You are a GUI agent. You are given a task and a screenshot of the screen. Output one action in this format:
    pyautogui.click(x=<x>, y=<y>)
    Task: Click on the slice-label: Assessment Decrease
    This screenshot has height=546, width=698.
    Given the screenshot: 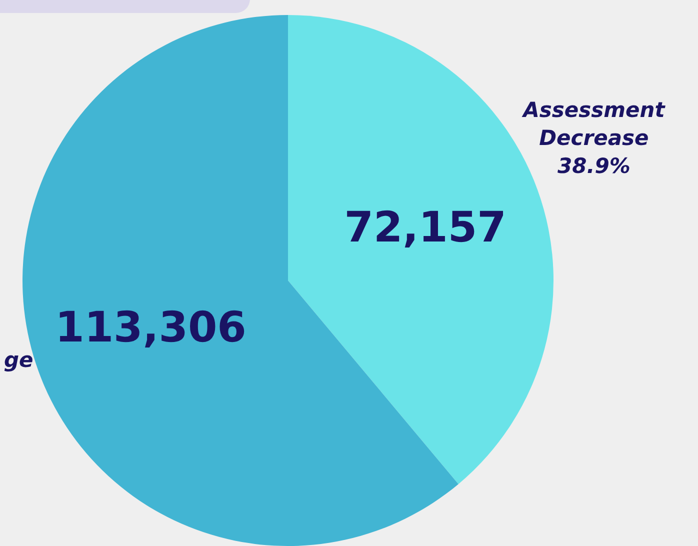 What is the action you would take?
    pyautogui.click(x=593, y=124)
    